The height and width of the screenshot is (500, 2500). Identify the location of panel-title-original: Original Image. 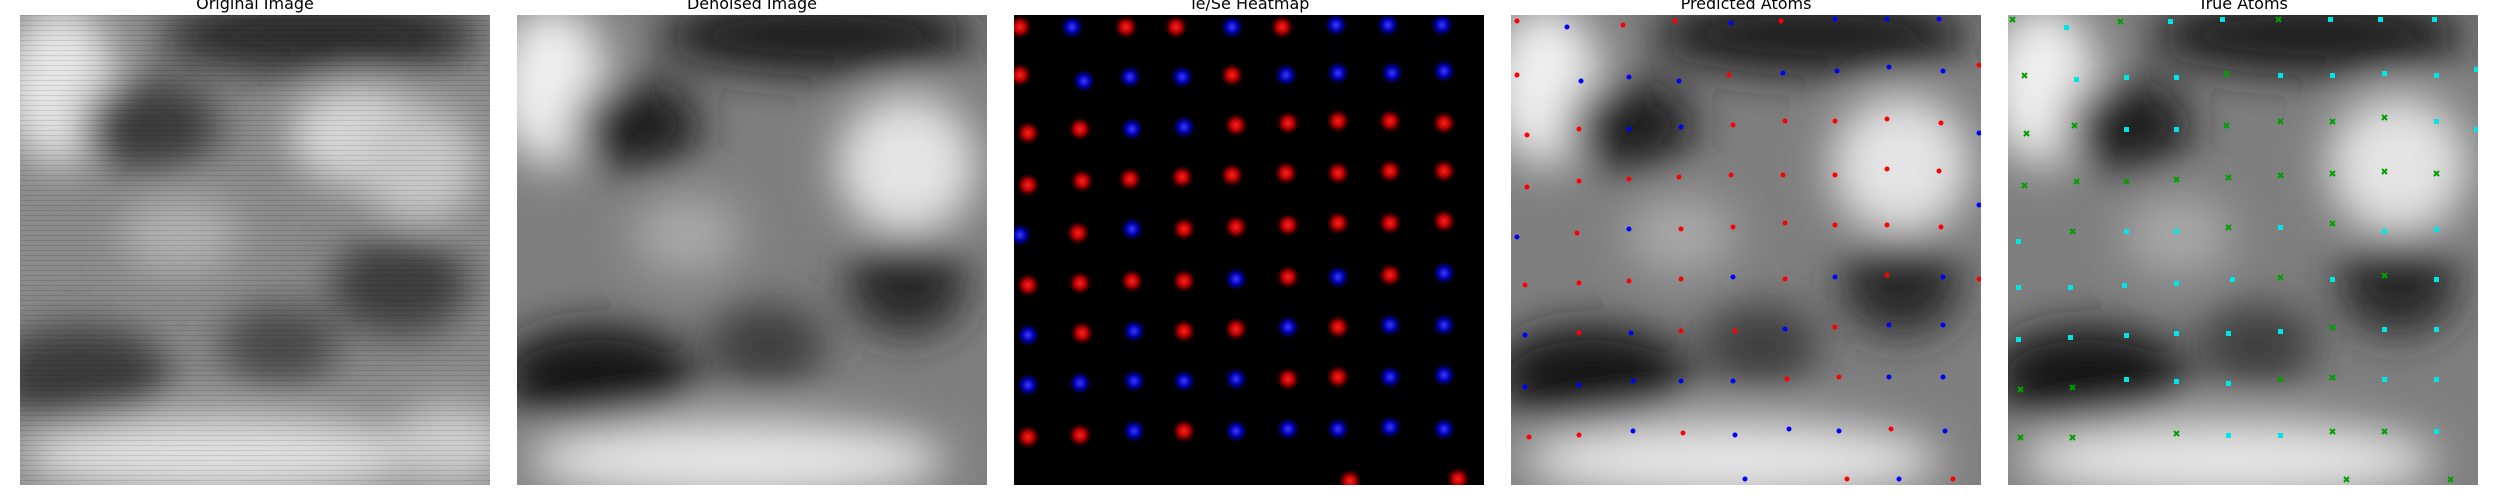
(255, 6).